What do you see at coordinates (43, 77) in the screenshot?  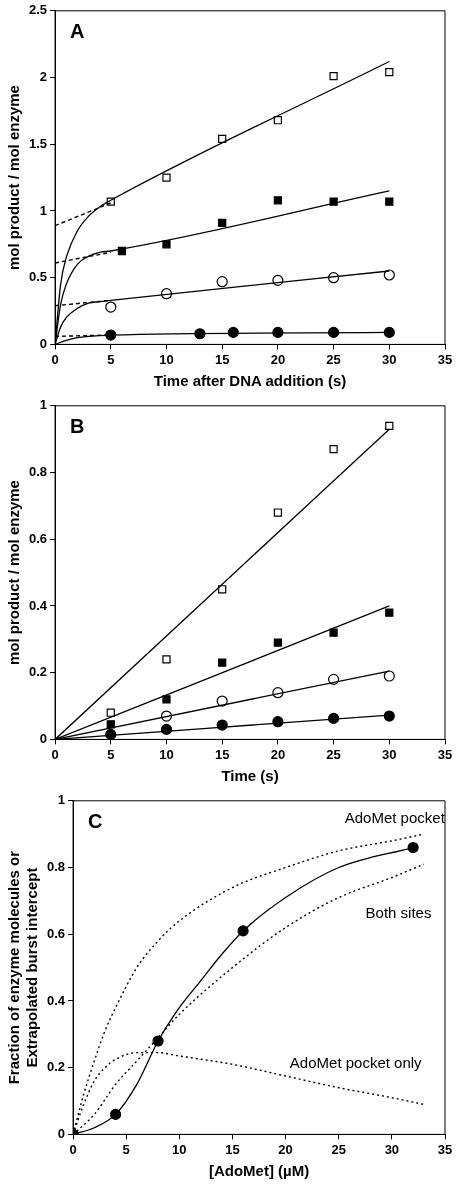 I see `y-tick-label: 2` at bounding box center [43, 77].